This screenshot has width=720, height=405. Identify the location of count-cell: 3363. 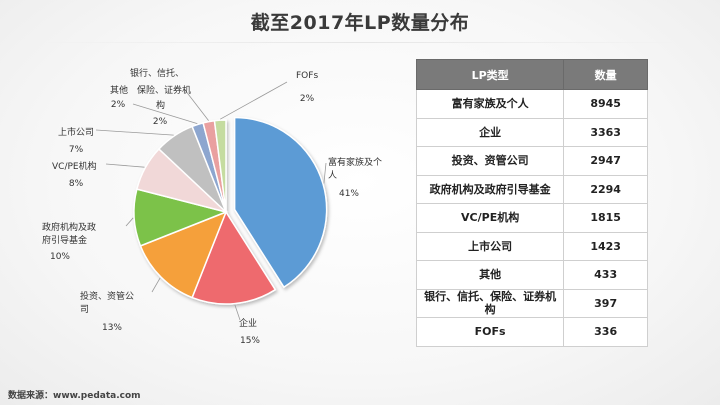
(605, 132).